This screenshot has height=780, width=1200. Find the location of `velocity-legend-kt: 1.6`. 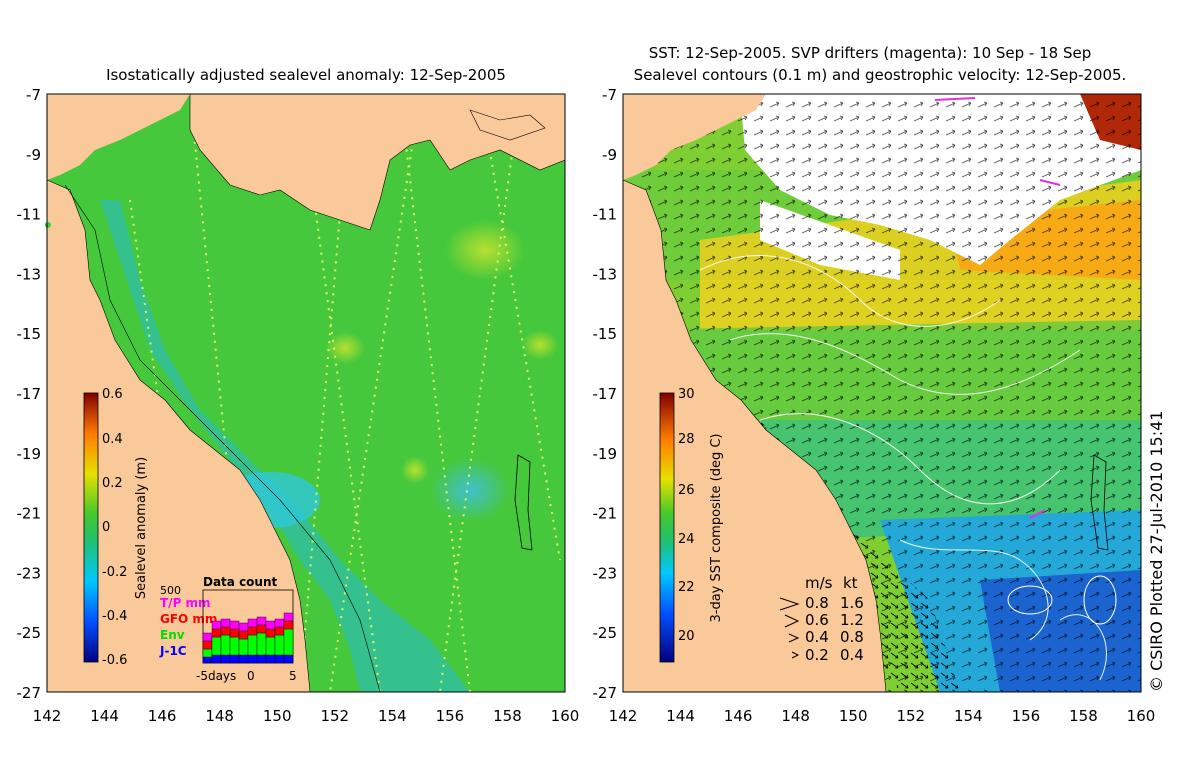

velocity-legend-kt: 1.6 is located at coordinates (852, 603).